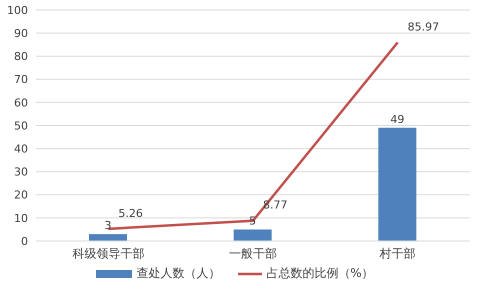  I want to click on y-tick-label: 20, so click(21, 195).